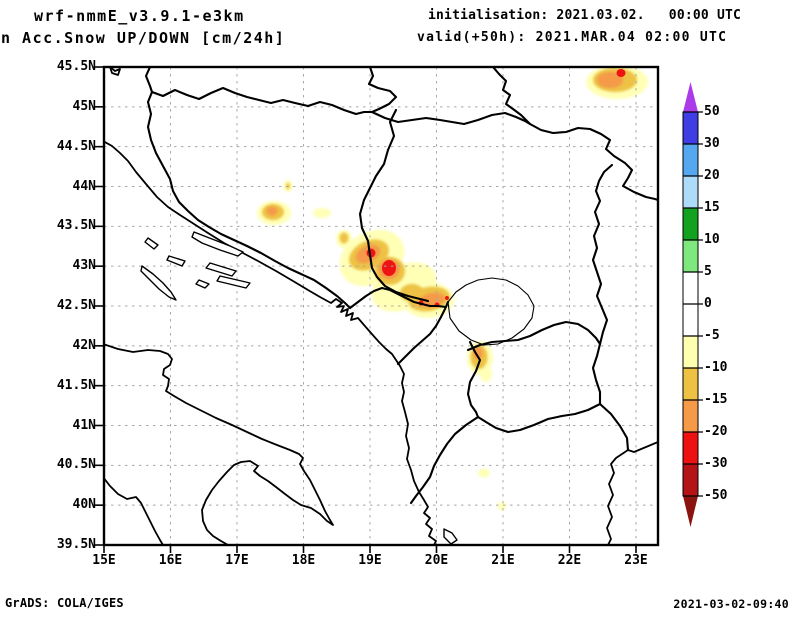 The height and width of the screenshot is (618, 800). I want to click on lat-label: 45.5N, so click(76, 66).